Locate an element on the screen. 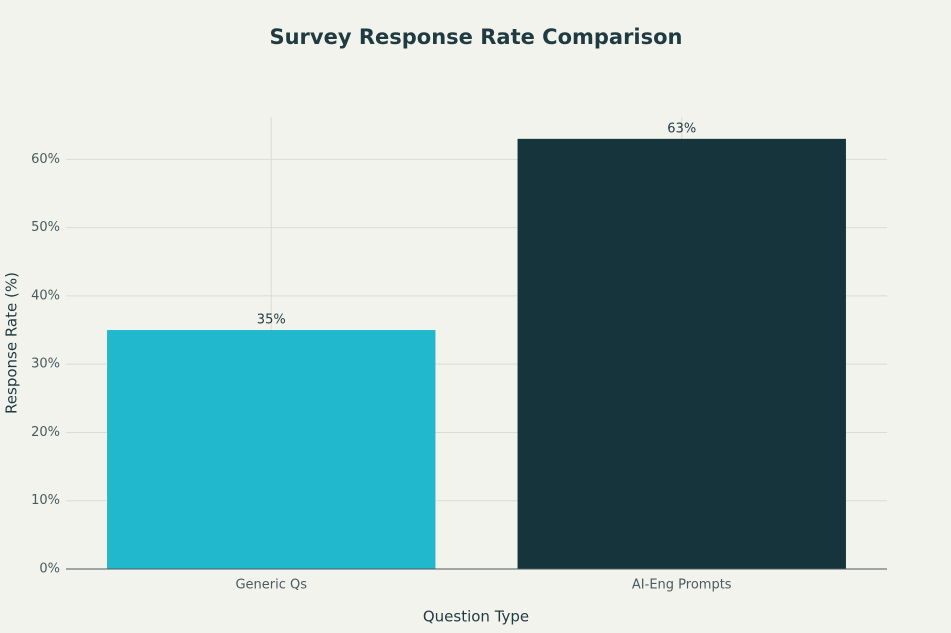  chart-title: Survey Response Rate Comparison is located at coordinates (475, 37).